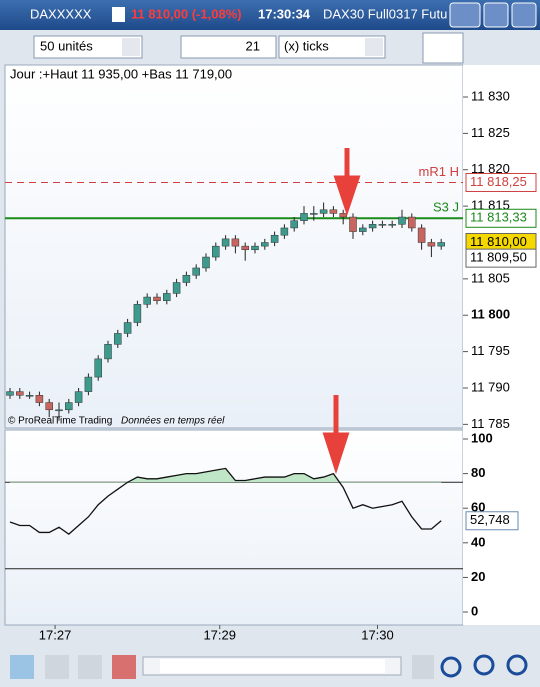  Describe the element at coordinates (228, 47) in the screenshot. I see `ticks-input` at that location.